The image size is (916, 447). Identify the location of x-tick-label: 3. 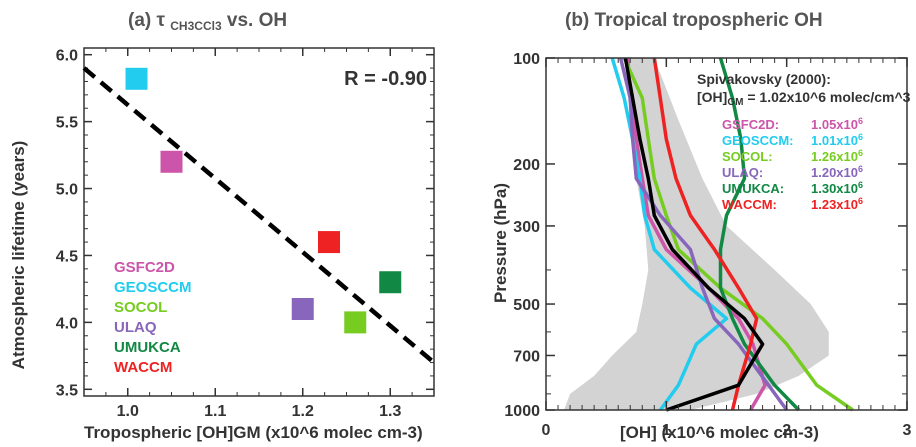
(907, 430).